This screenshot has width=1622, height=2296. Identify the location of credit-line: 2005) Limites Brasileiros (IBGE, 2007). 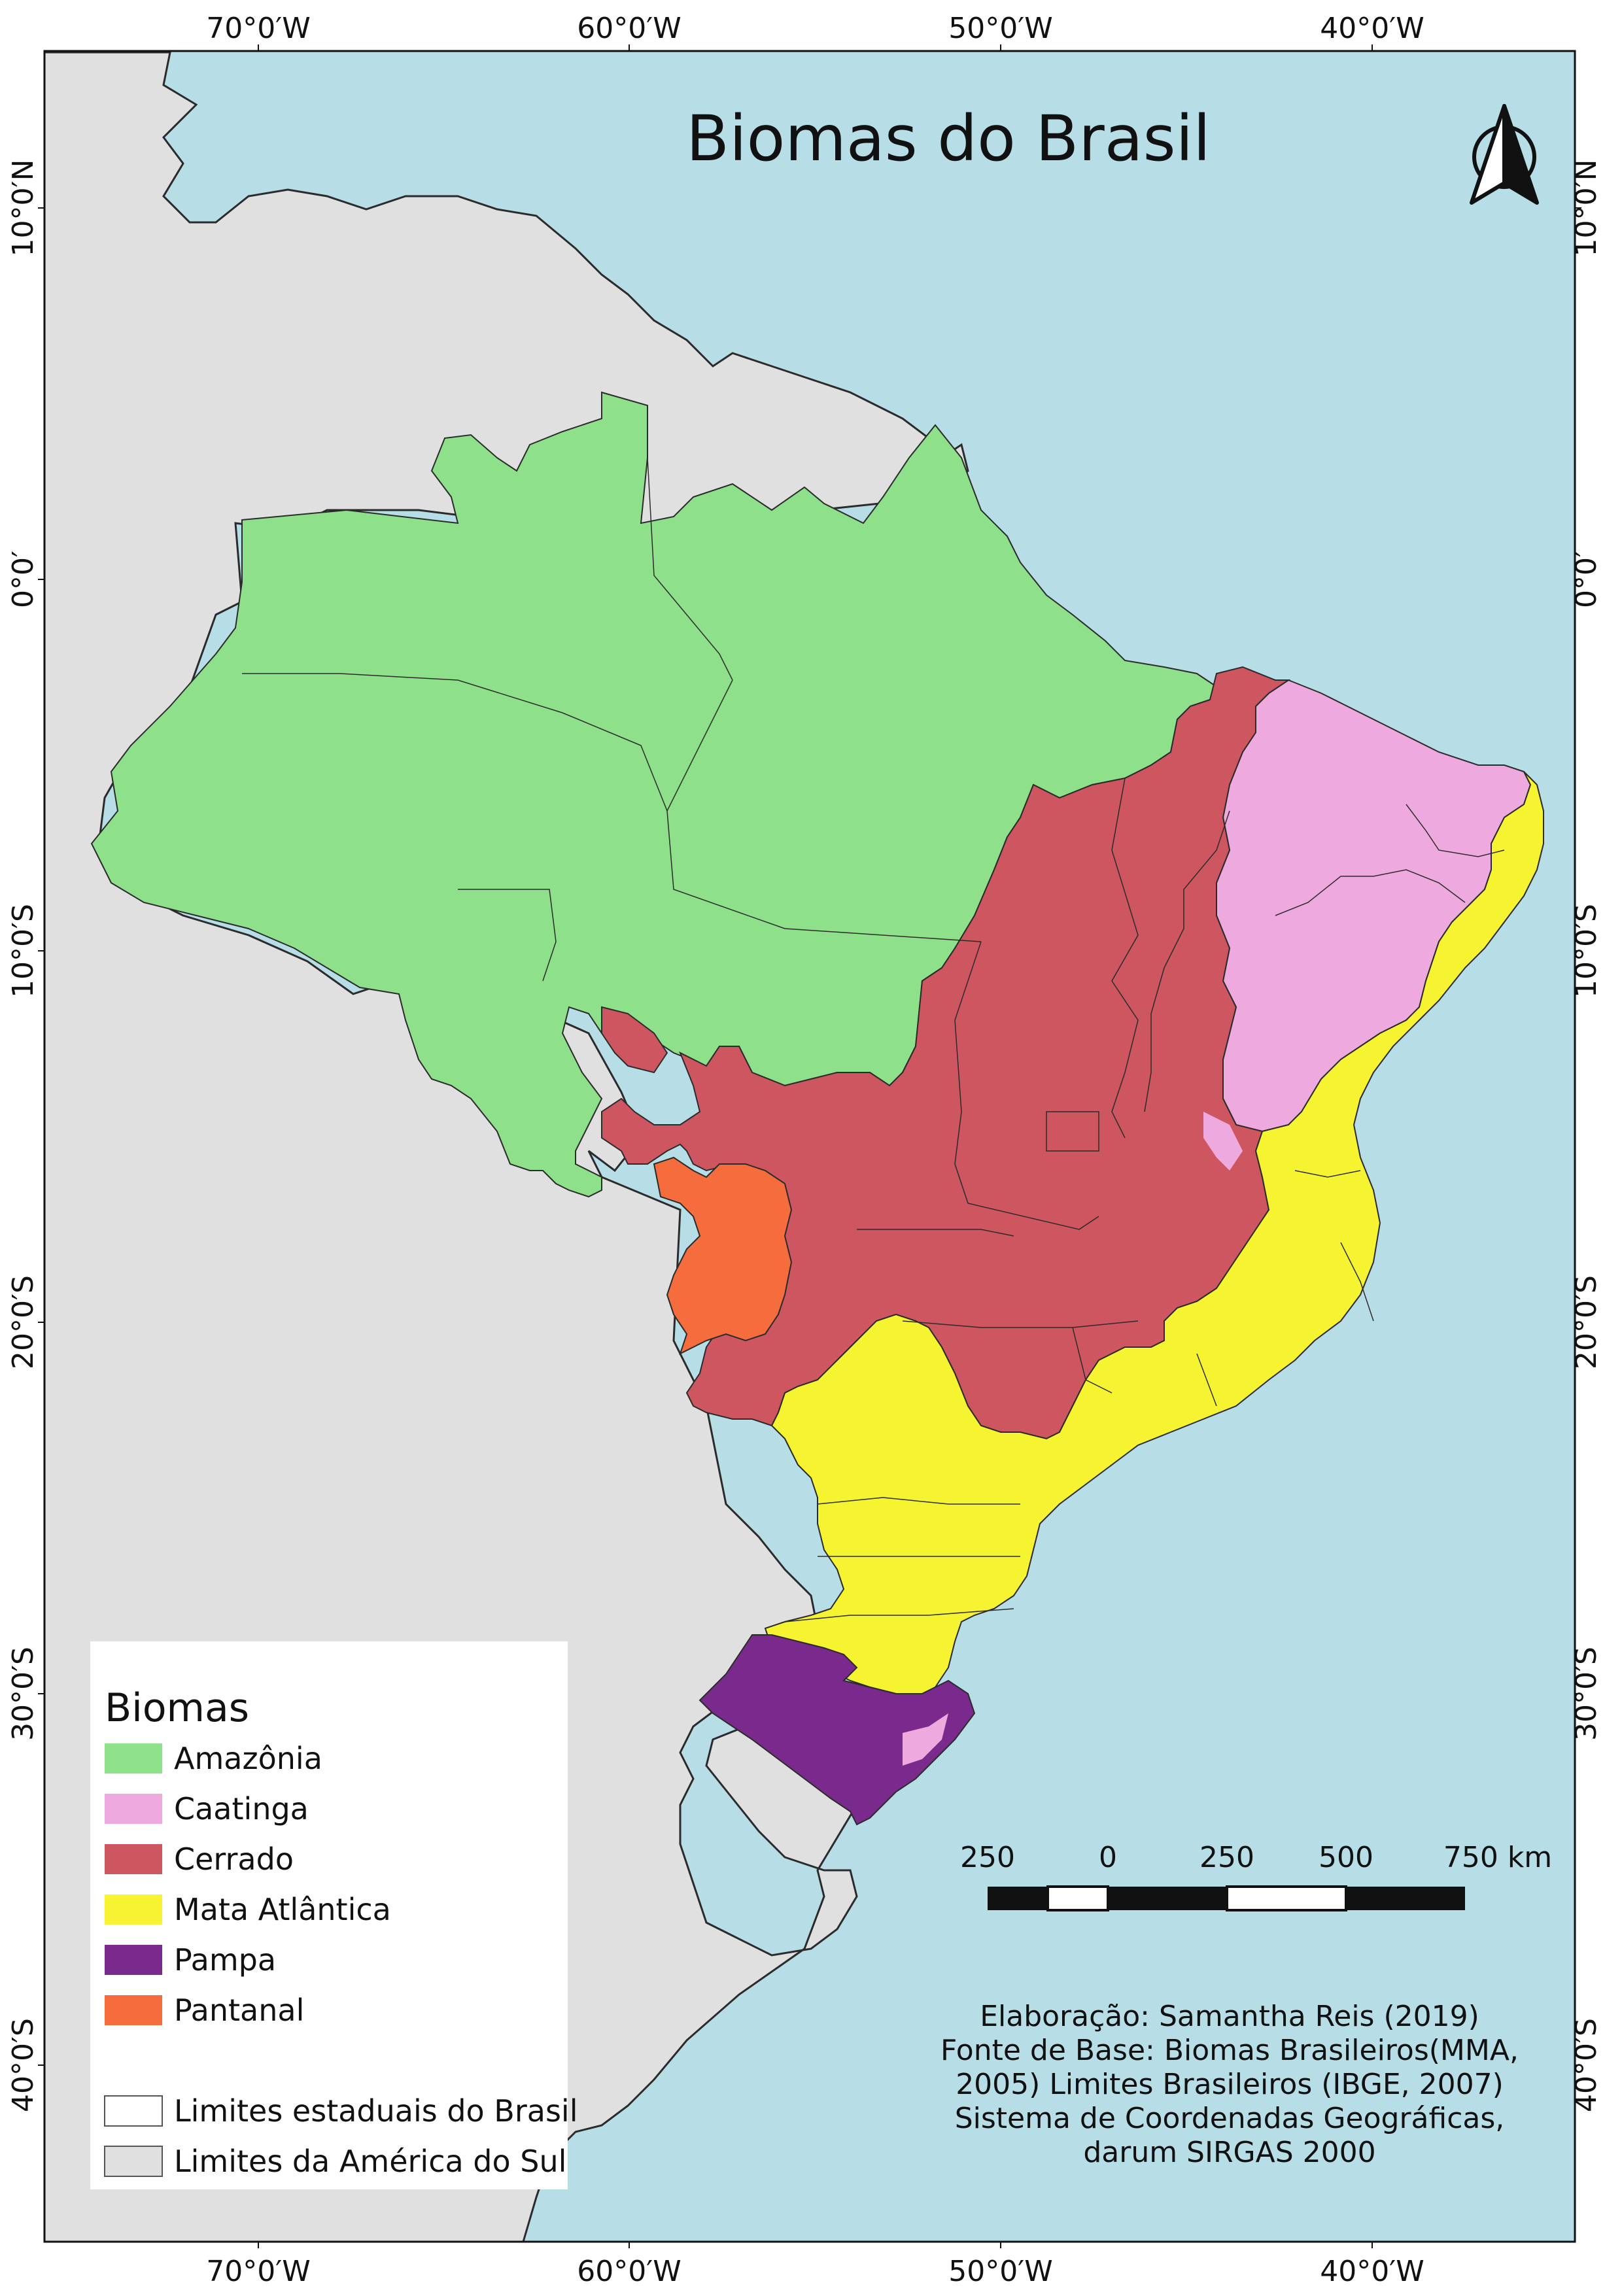
(1230, 2084).